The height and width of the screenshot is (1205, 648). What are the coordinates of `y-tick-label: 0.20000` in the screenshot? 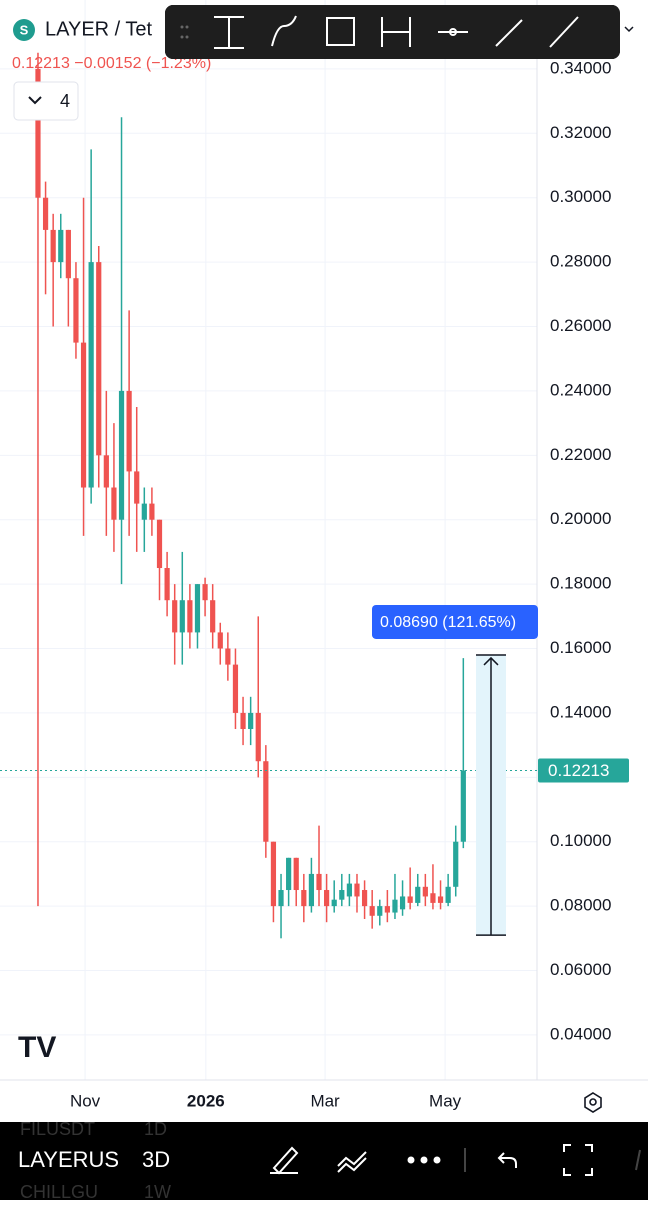 It's located at (580, 518).